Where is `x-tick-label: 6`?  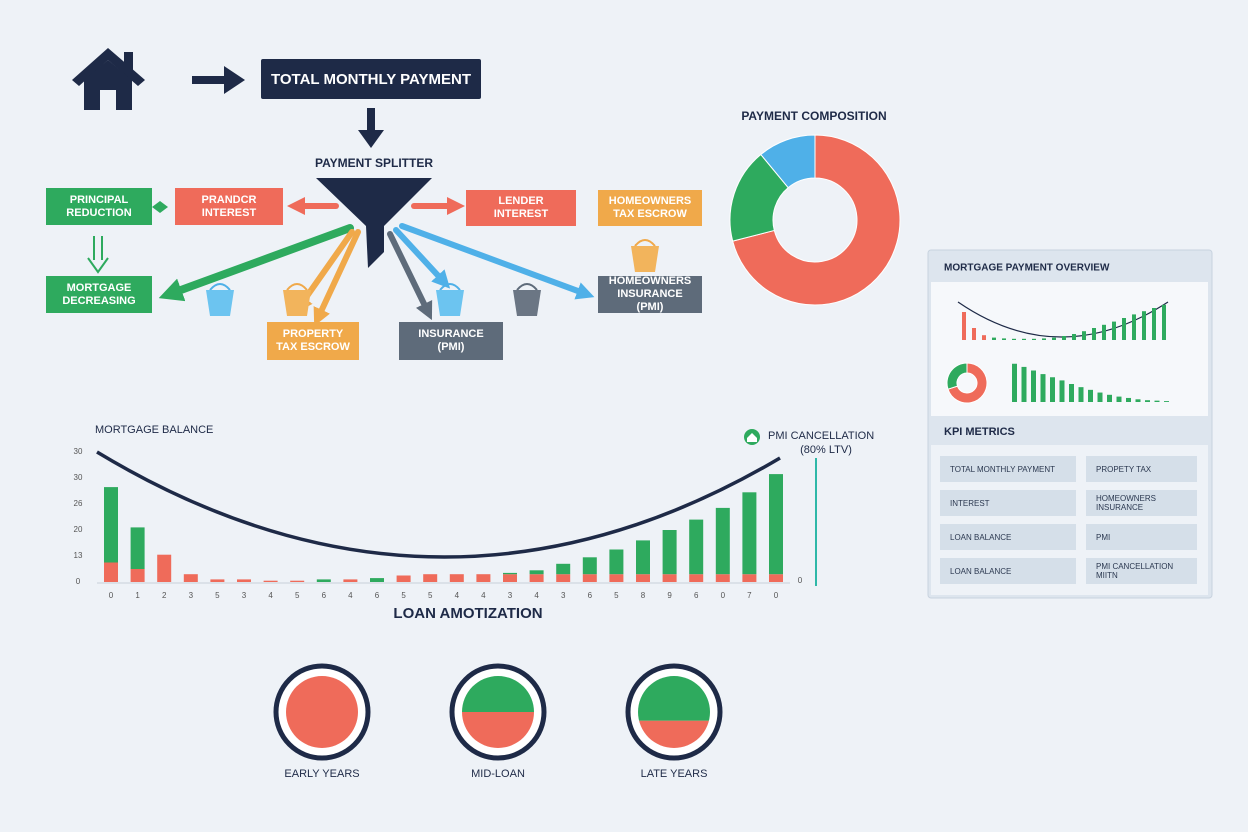 x-tick-label: 6 is located at coordinates (696, 595).